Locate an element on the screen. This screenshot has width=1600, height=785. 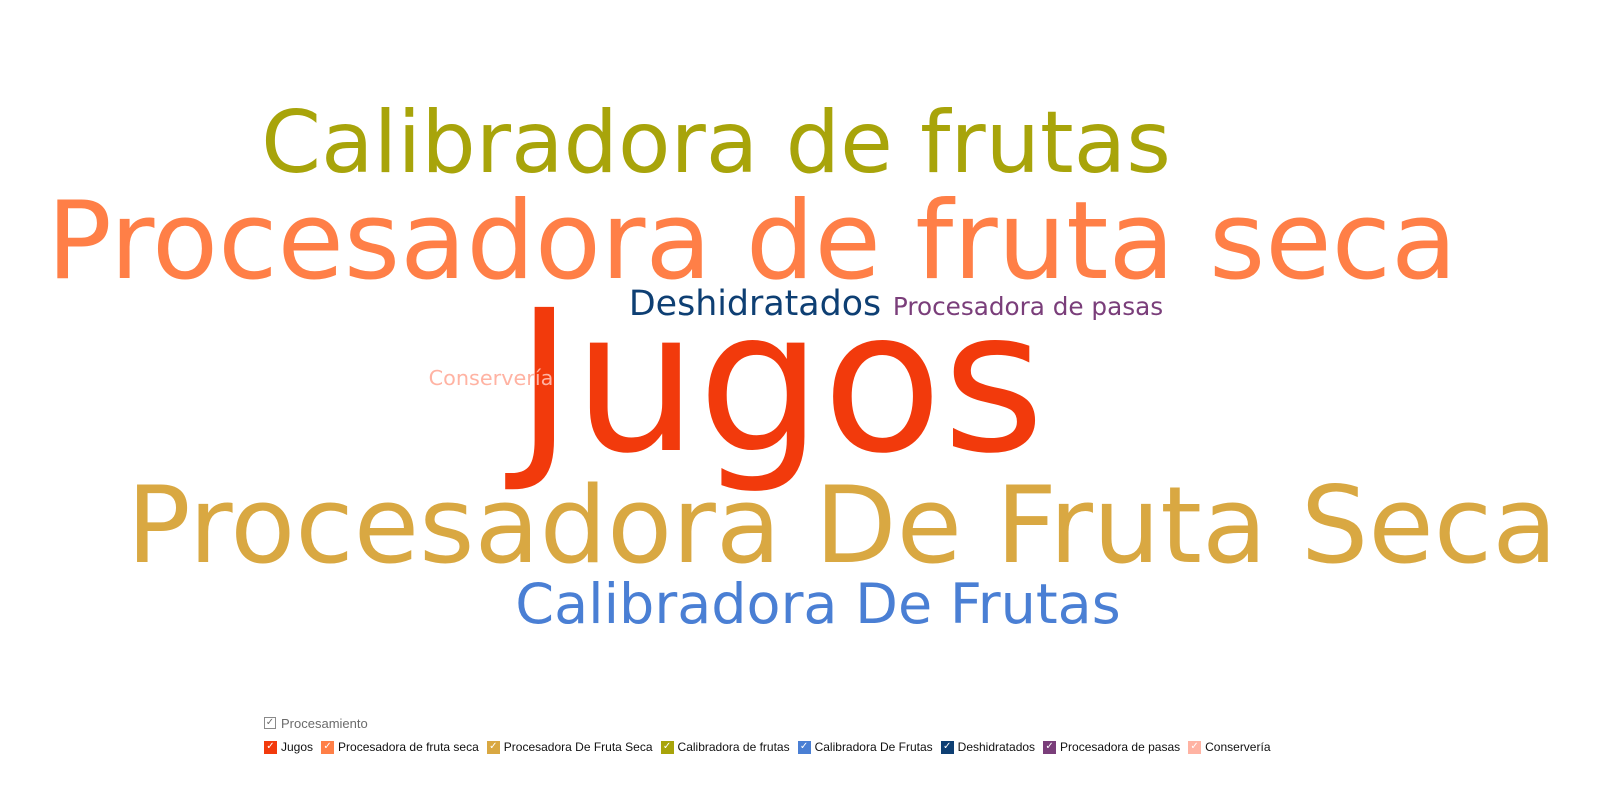
legend-item-label: Jugos is located at coordinates (297, 747).